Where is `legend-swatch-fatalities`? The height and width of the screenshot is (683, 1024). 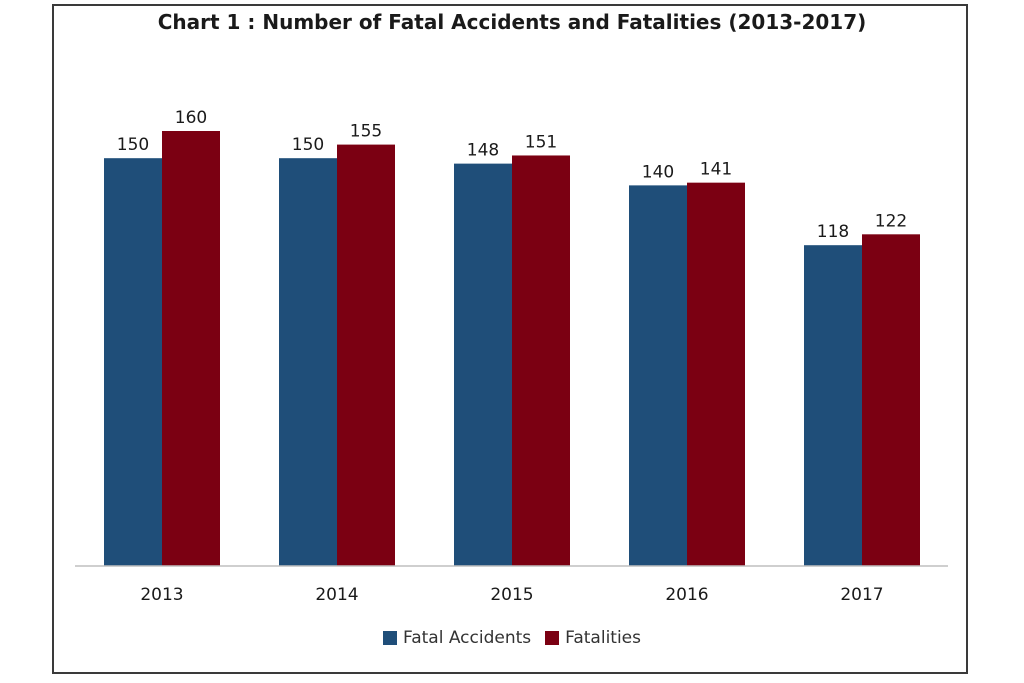
legend-swatch-fatalities is located at coordinates (552, 638).